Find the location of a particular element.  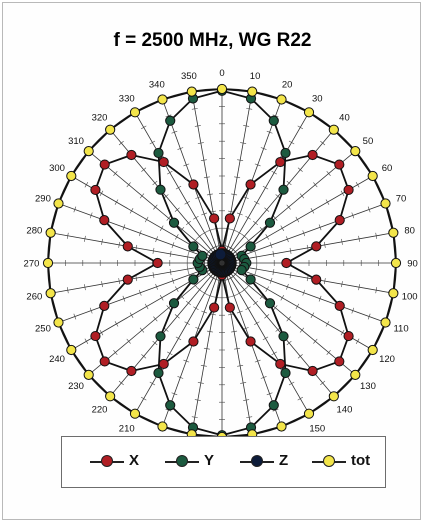

angle-label-270: 270 is located at coordinates (32, 264).